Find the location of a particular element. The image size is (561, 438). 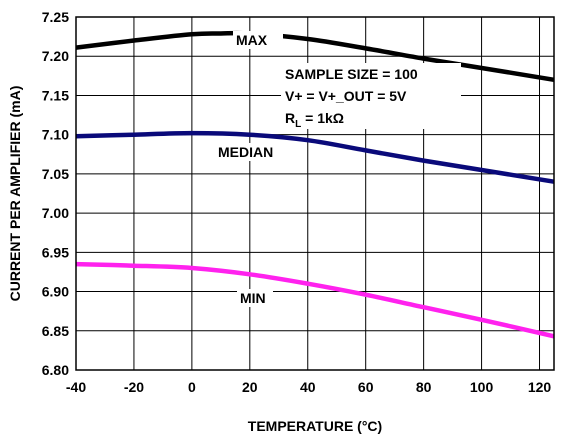

annotation-load-value: = 1kΩ is located at coordinates (322, 118).